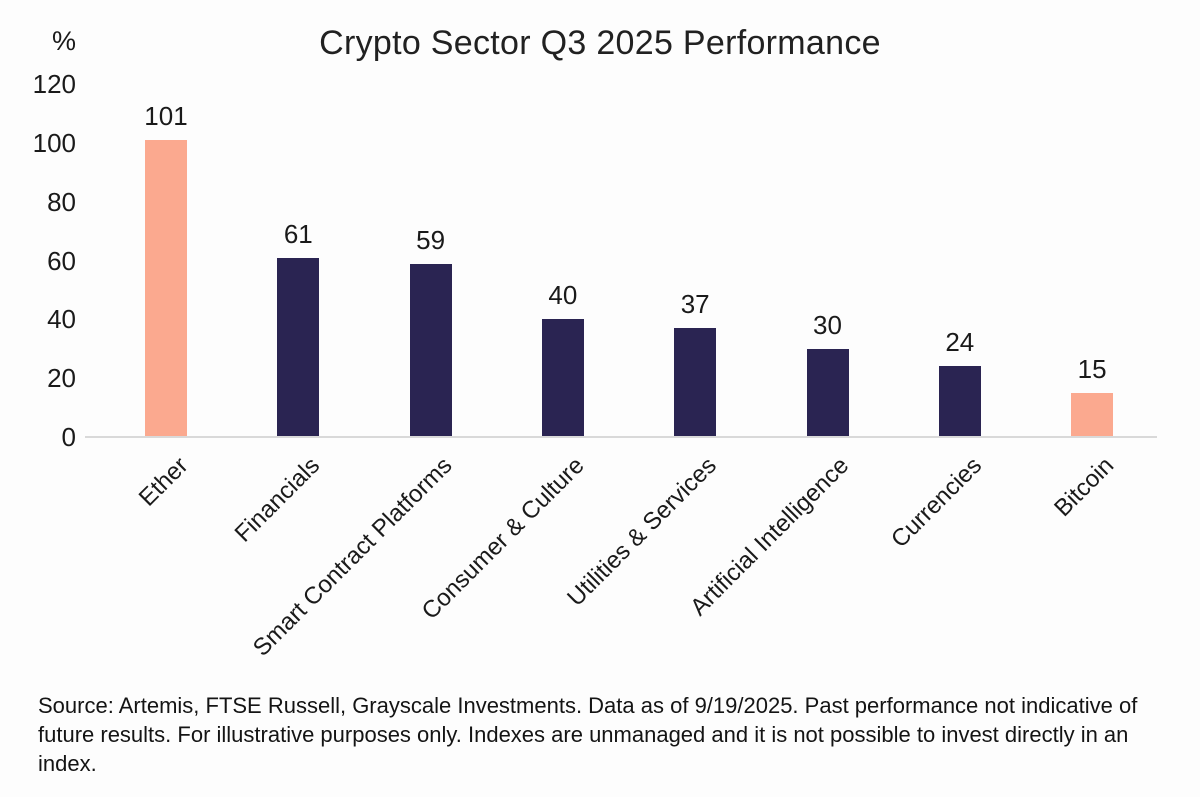  What do you see at coordinates (959, 401) in the screenshot?
I see `bar-currencies` at bounding box center [959, 401].